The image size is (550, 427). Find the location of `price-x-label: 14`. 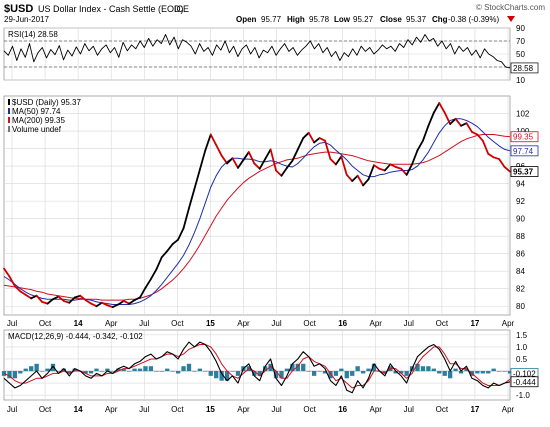

price-x-label: 14 is located at coordinates (78, 323).